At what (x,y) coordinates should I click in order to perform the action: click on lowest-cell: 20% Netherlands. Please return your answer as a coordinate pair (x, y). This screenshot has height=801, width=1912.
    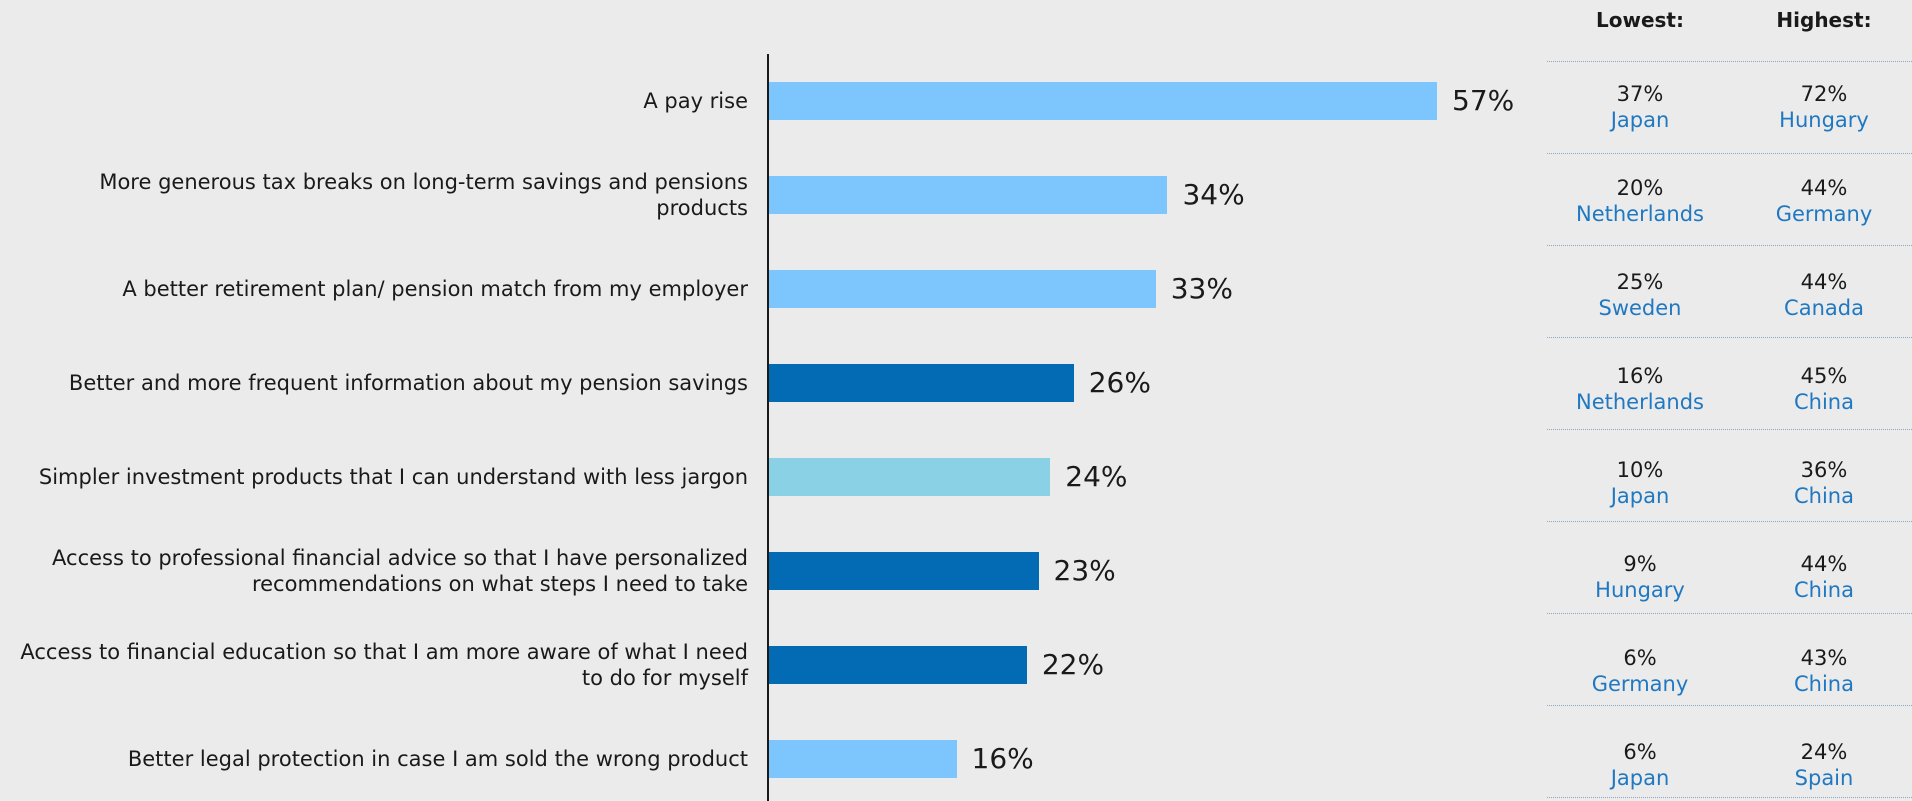
    Looking at the image, I should click on (1640, 201).